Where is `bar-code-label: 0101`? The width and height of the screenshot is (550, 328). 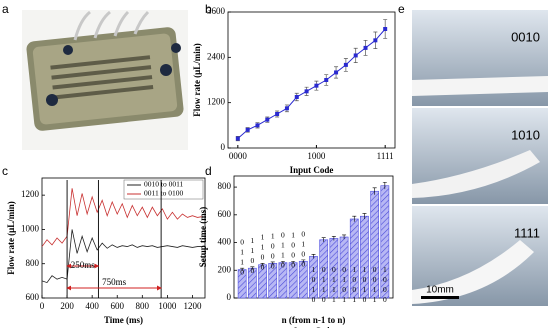 bar-code-label: 0101 is located at coordinates (344, 285).